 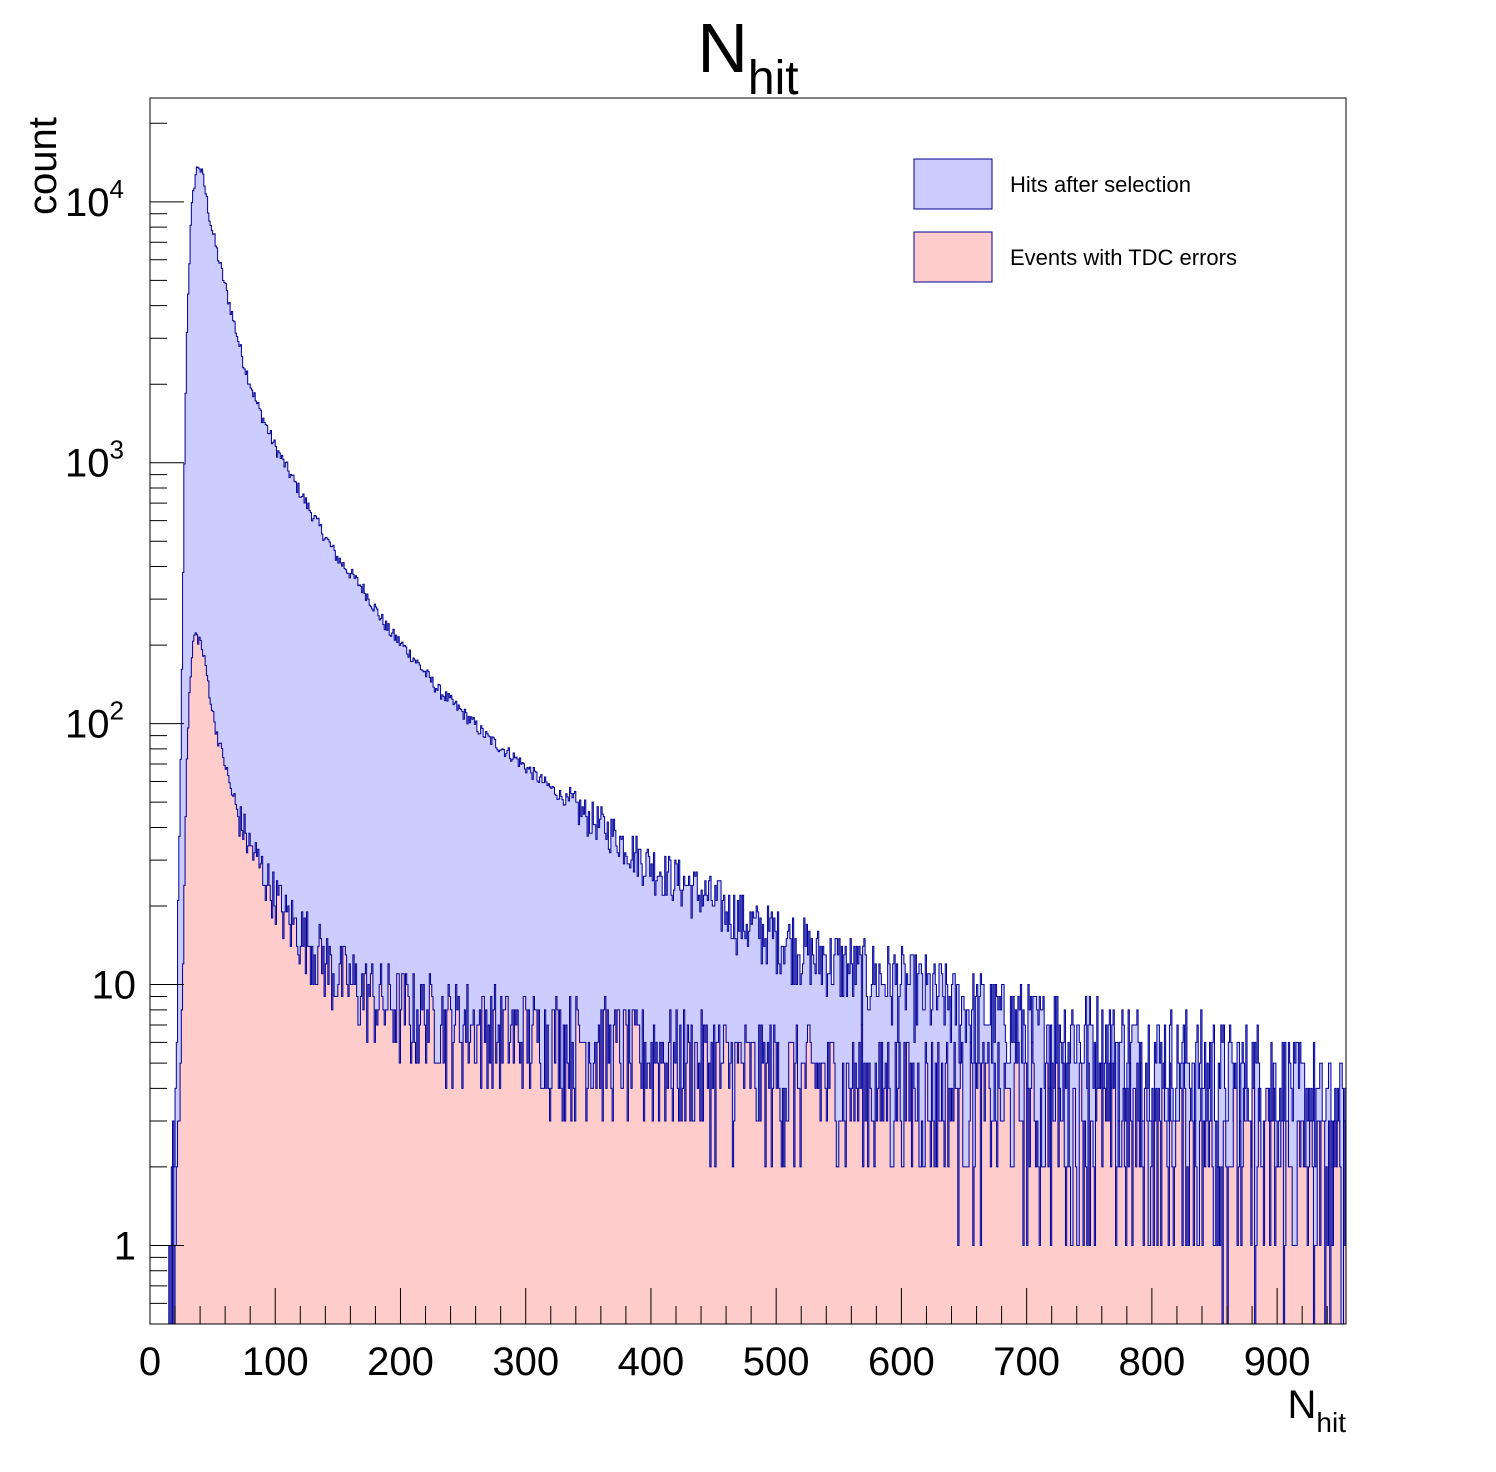 I want to click on y-tick-label: 10⁴, so click(x=94, y=199).